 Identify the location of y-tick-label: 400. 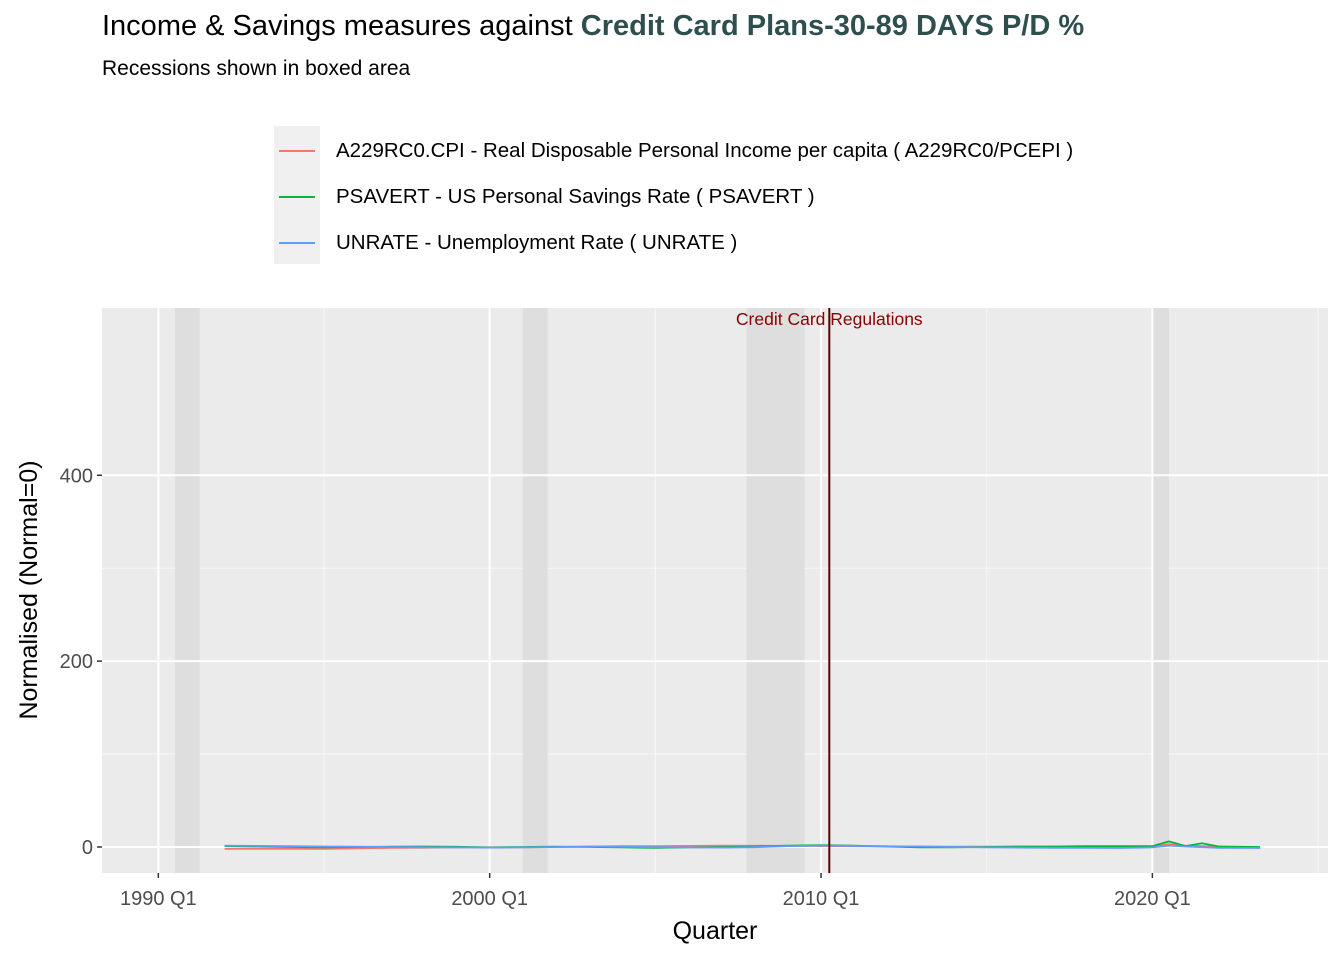
(76, 476).